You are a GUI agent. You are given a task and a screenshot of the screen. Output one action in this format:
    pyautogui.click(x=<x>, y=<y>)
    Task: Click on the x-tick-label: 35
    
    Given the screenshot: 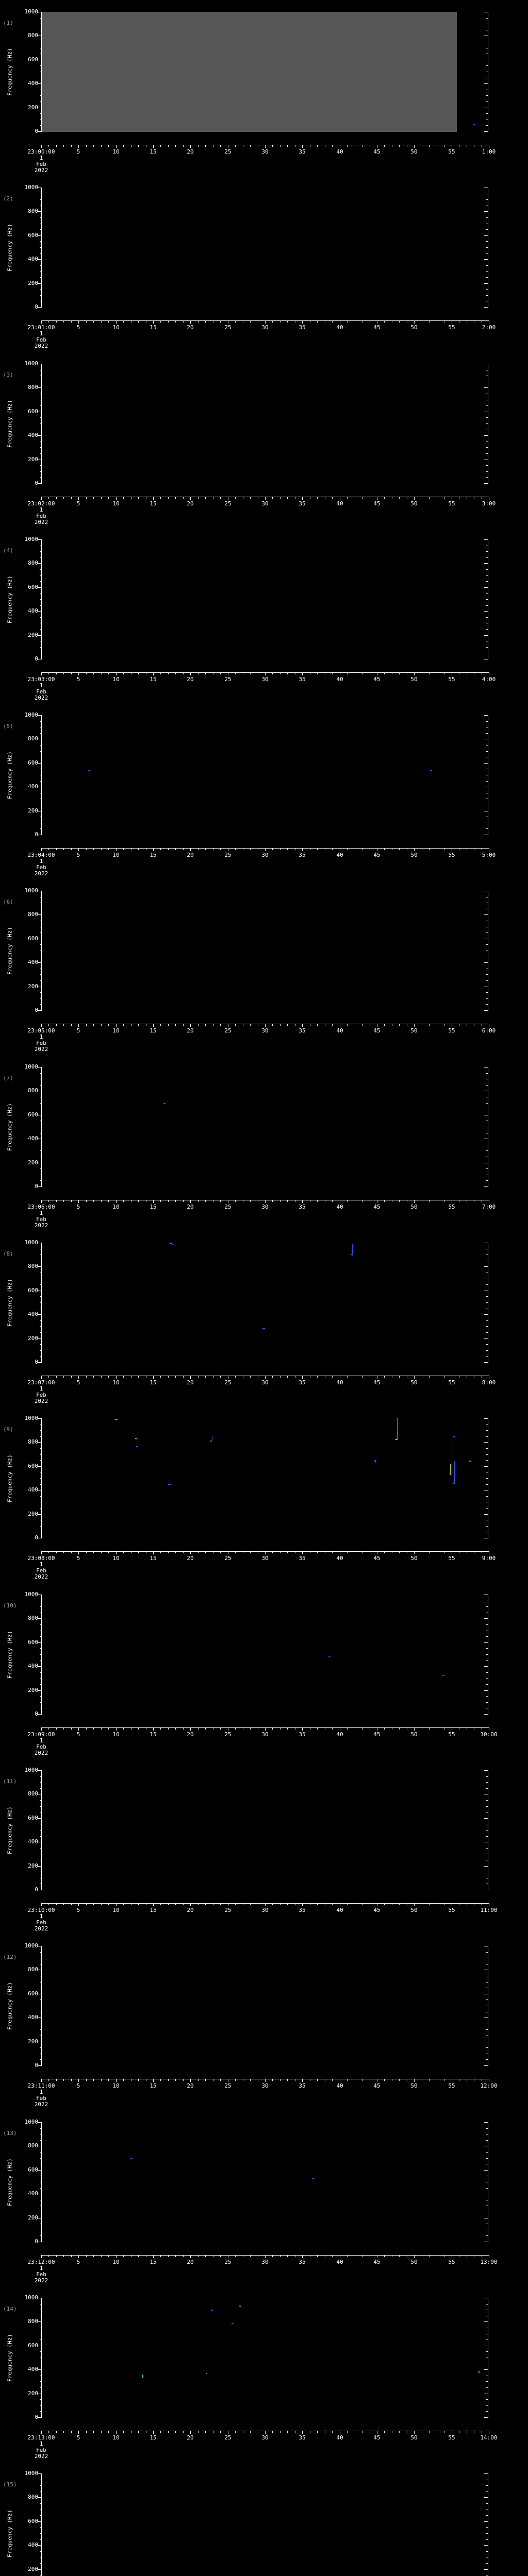 What is the action you would take?
    pyautogui.click(x=302, y=327)
    